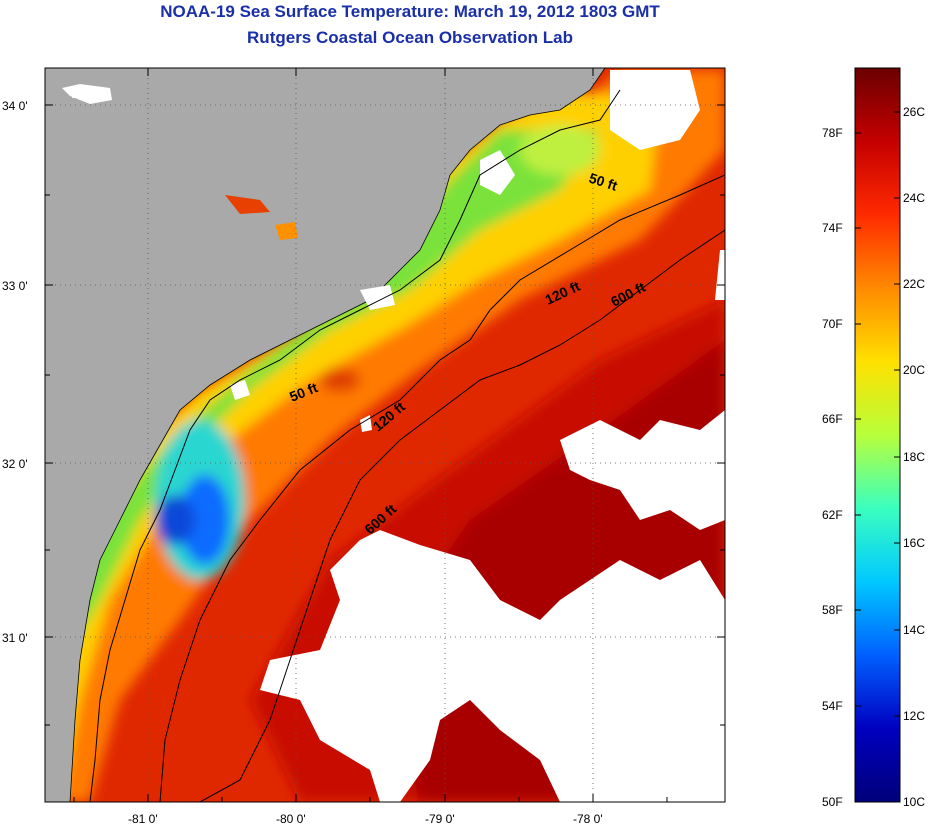 The image size is (936, 832). I want to click on colorbar-c-label: 26C, so click(914, 112).